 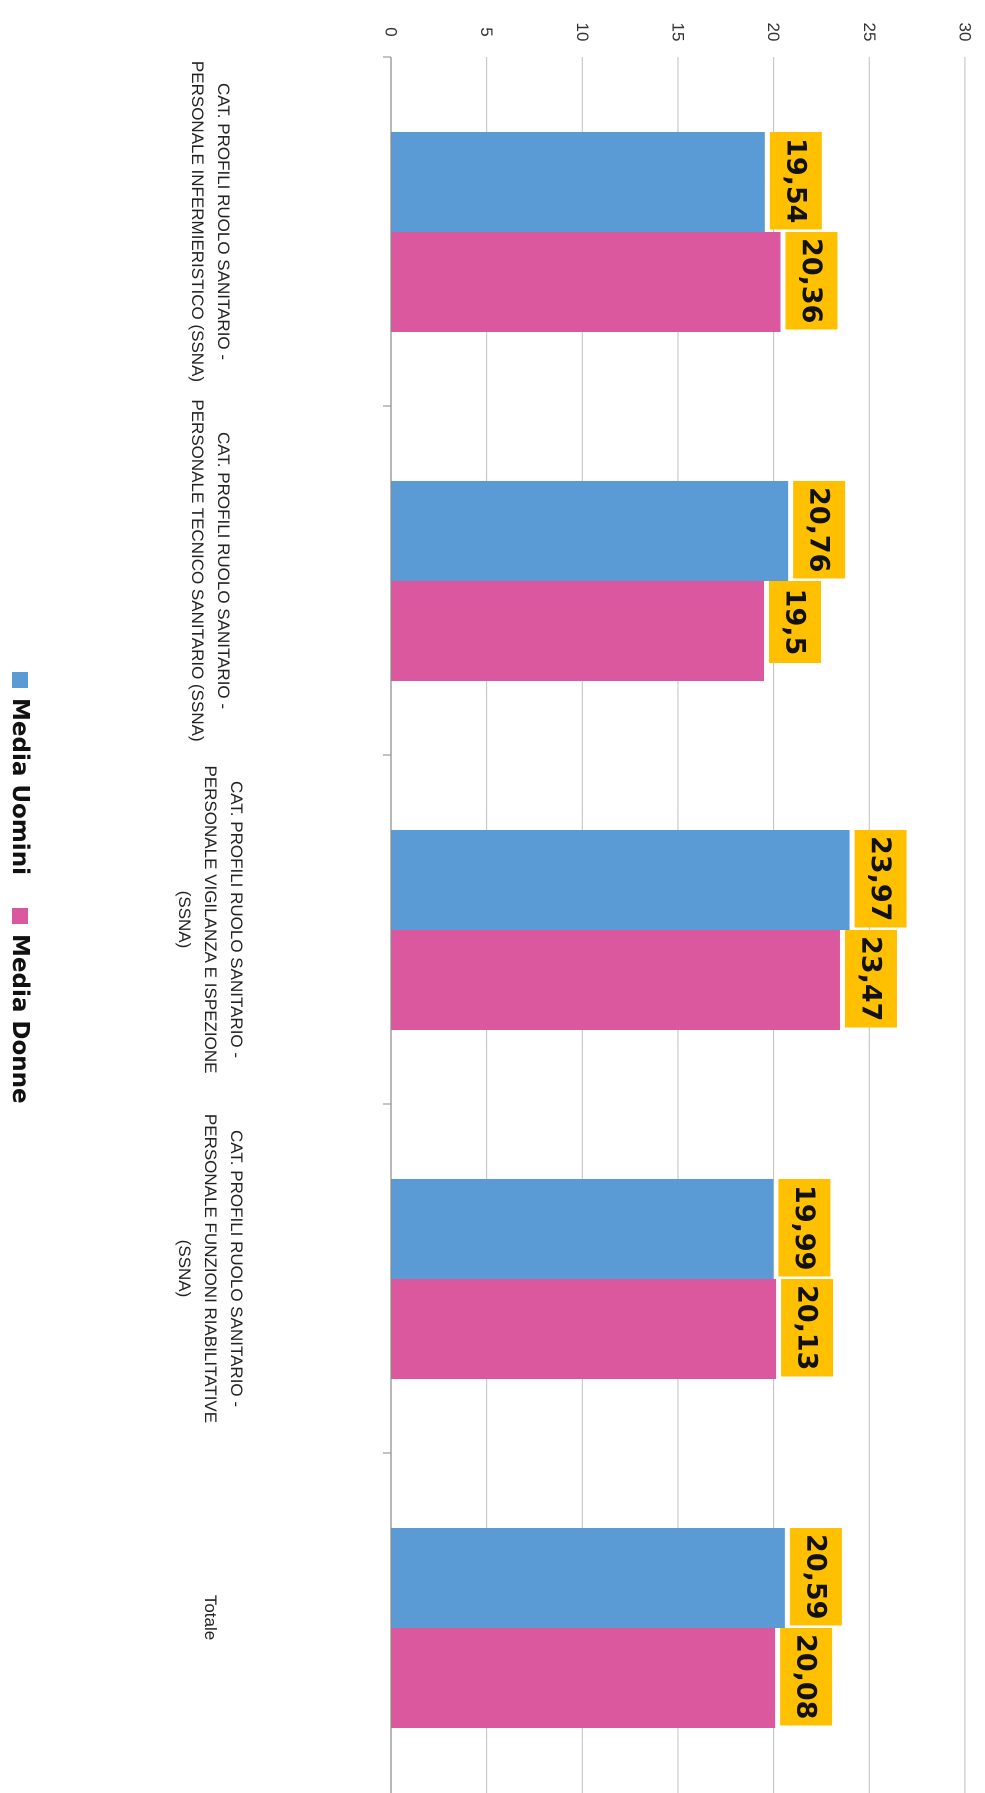 What do you see at coordinates (582, 32) in the screenshot?
I see `tick-label: 10` at bounding box center [582, 32].